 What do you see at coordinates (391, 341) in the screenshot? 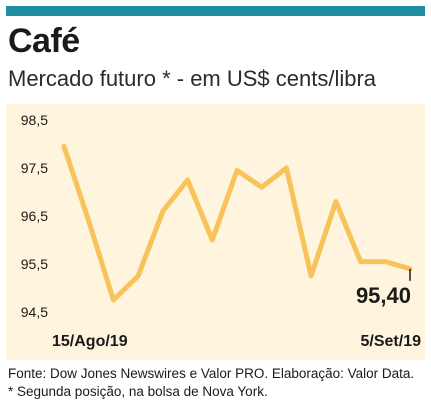
I see `x-tick-label-end: 5/Set/19` at bounding box center [391, 341].